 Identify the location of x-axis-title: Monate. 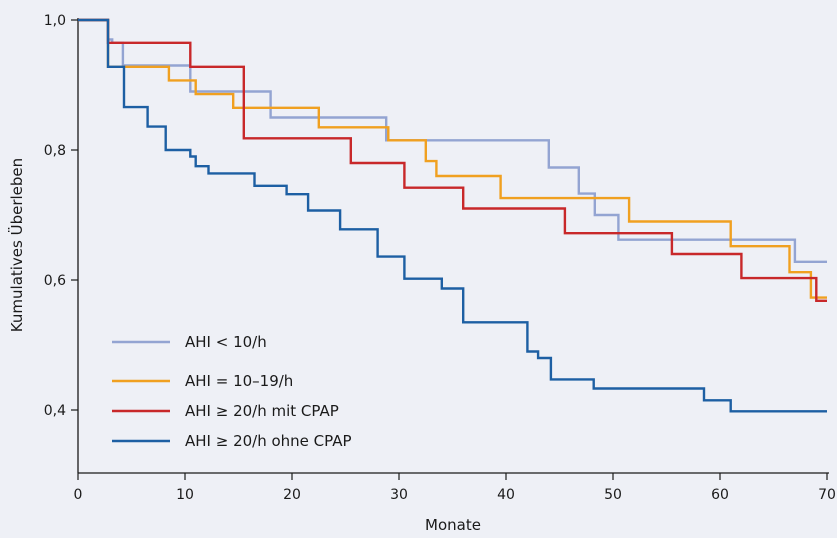
(453, 525).